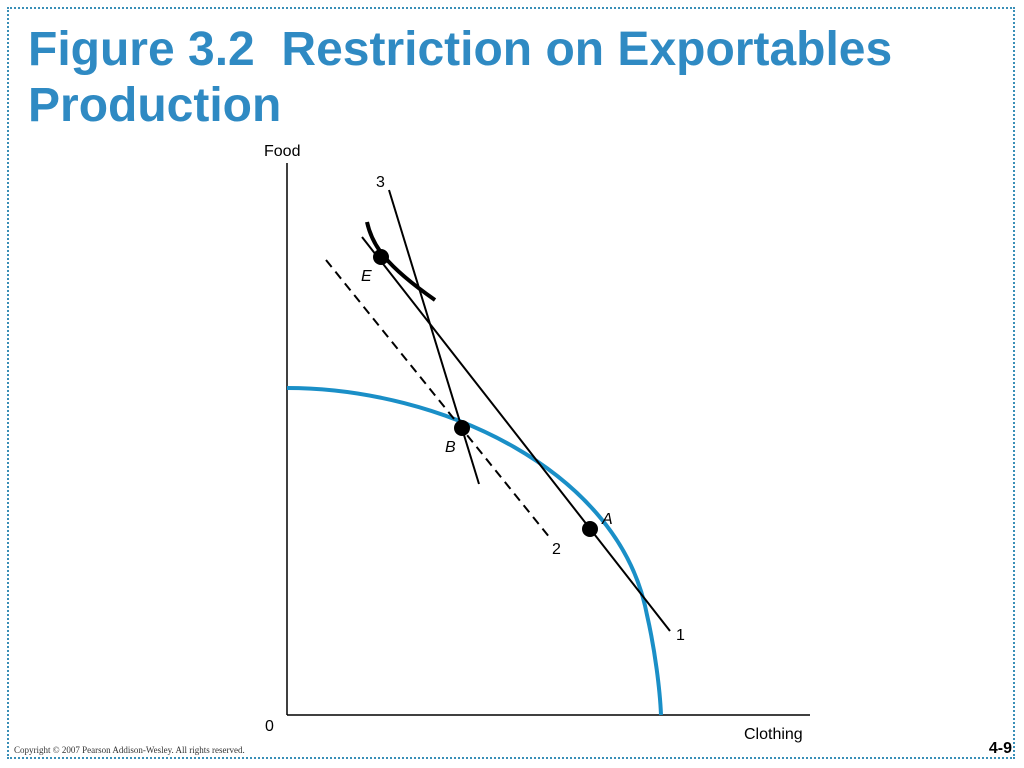 This screenshot has height=768, width=1024. What do you see at coordinates (773, 734) in the screenshot?
I see `x-axis-label: Clothing` at bounding box center [773, 734].